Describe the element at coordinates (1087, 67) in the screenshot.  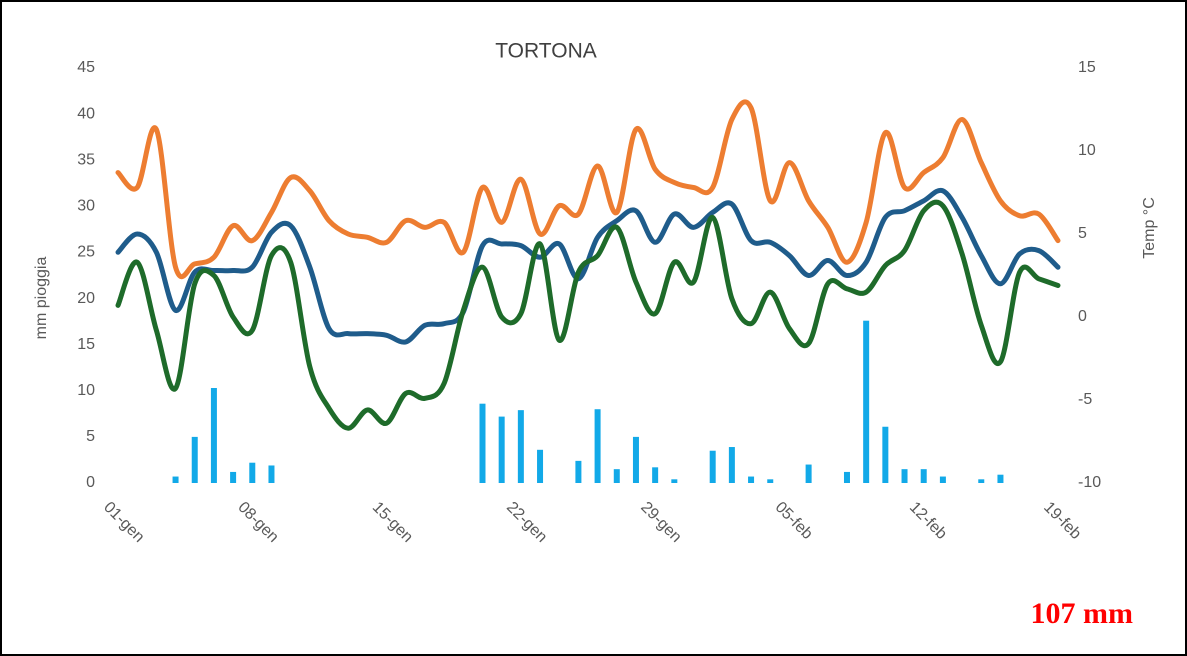
I see `y2-tick-label: 15` at that location.